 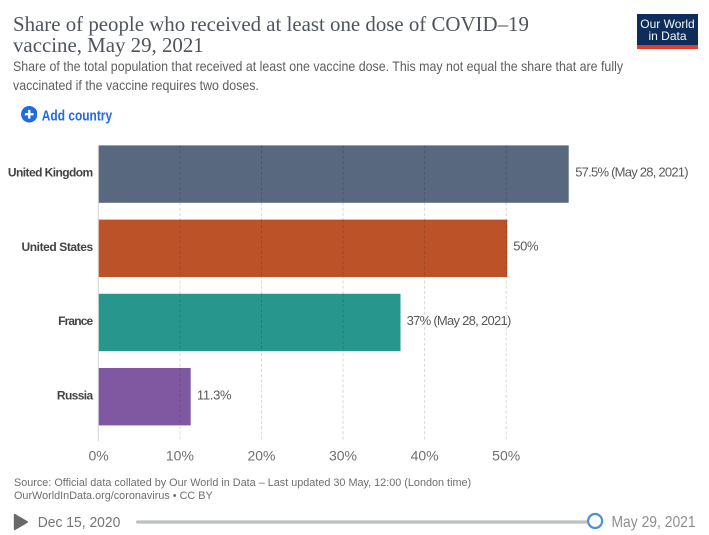 What do you see at coordinates (58, 247) in the screenshot?
I see `svg-text: United States` at bounding box center [58, 247].